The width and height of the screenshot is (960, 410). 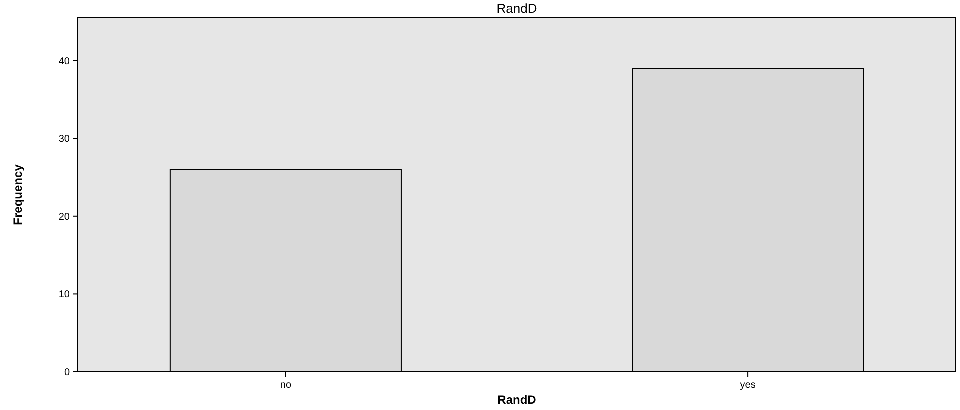 I want to click on chart-title: RandD, so click(x=517, y=8).